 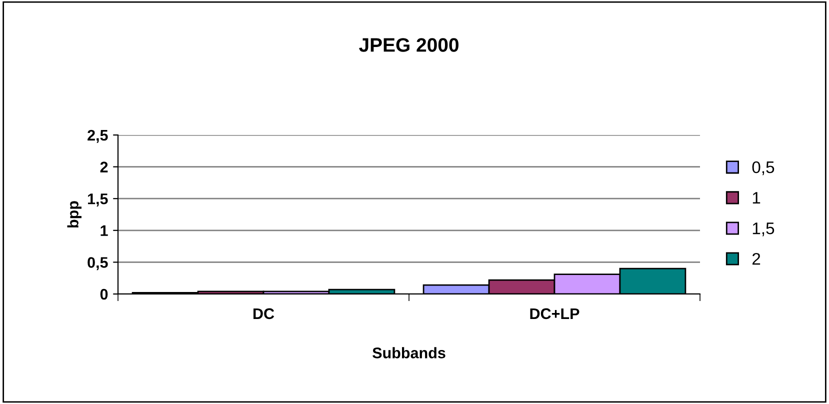 What do you see at coordinates (98, 200) in the screenshot?
I see `y-tick-label: 1,5` at bounding box center [98, 200].